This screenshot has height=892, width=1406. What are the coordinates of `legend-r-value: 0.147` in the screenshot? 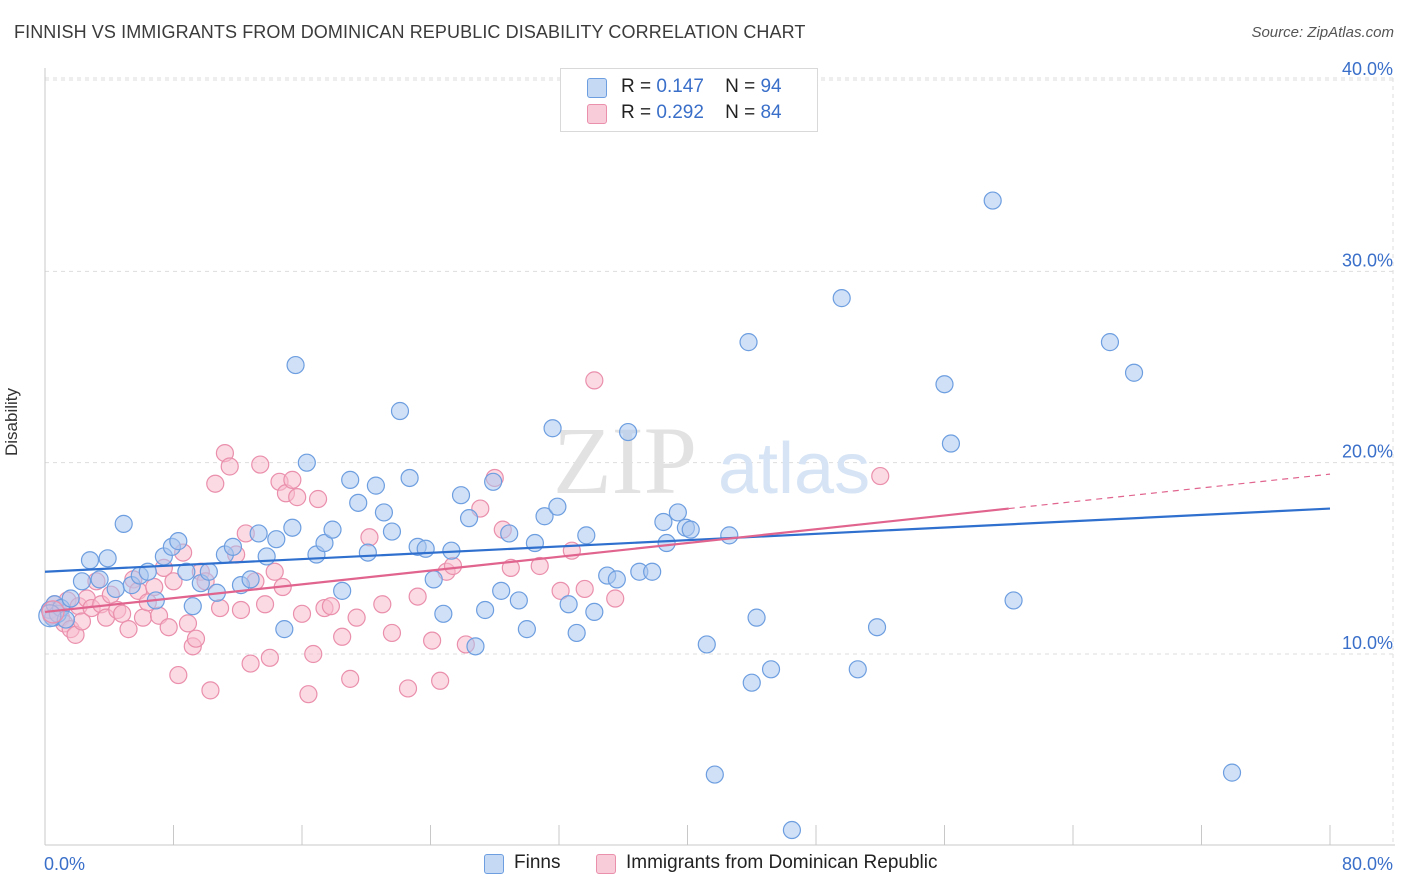 It's located at (680, 86).